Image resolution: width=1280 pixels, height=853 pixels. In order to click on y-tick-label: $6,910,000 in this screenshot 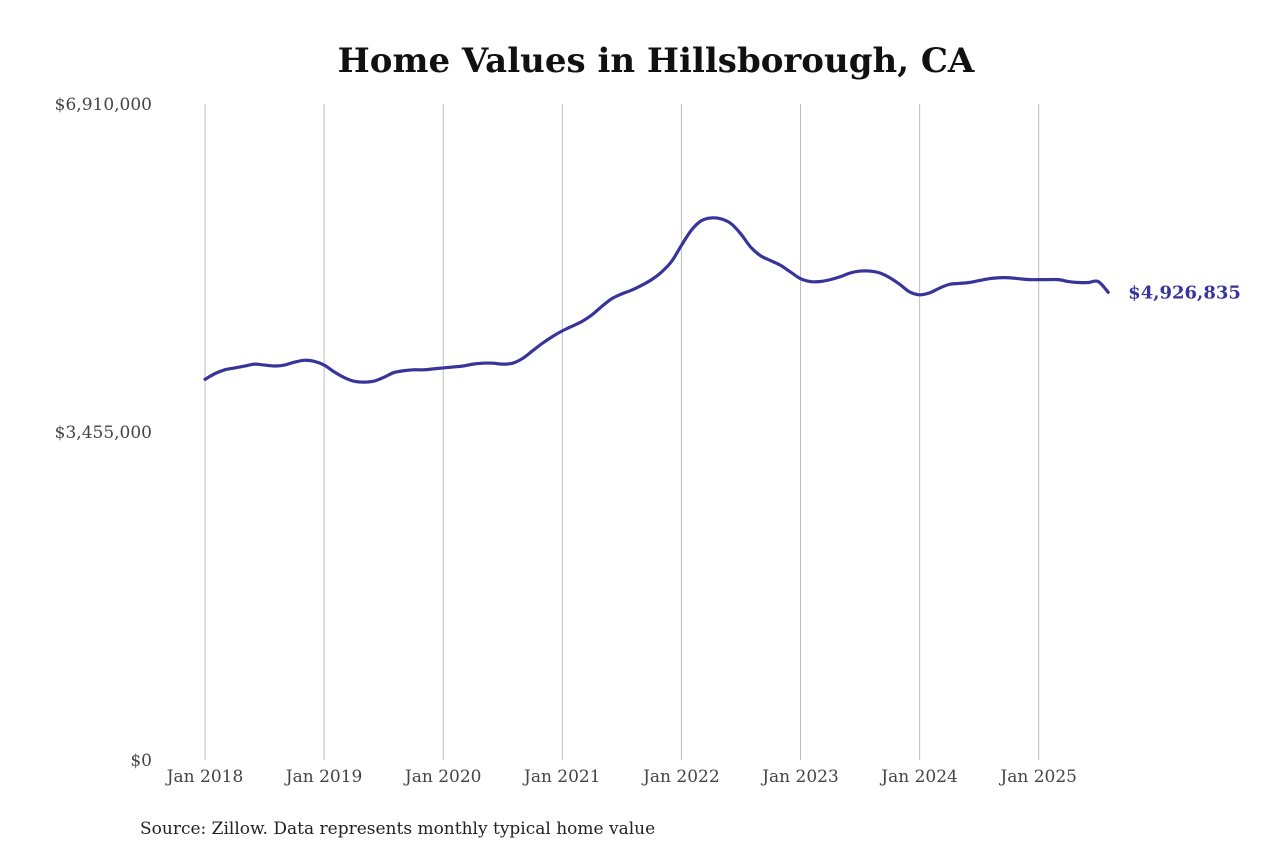, I will do `click(103, 105)`.